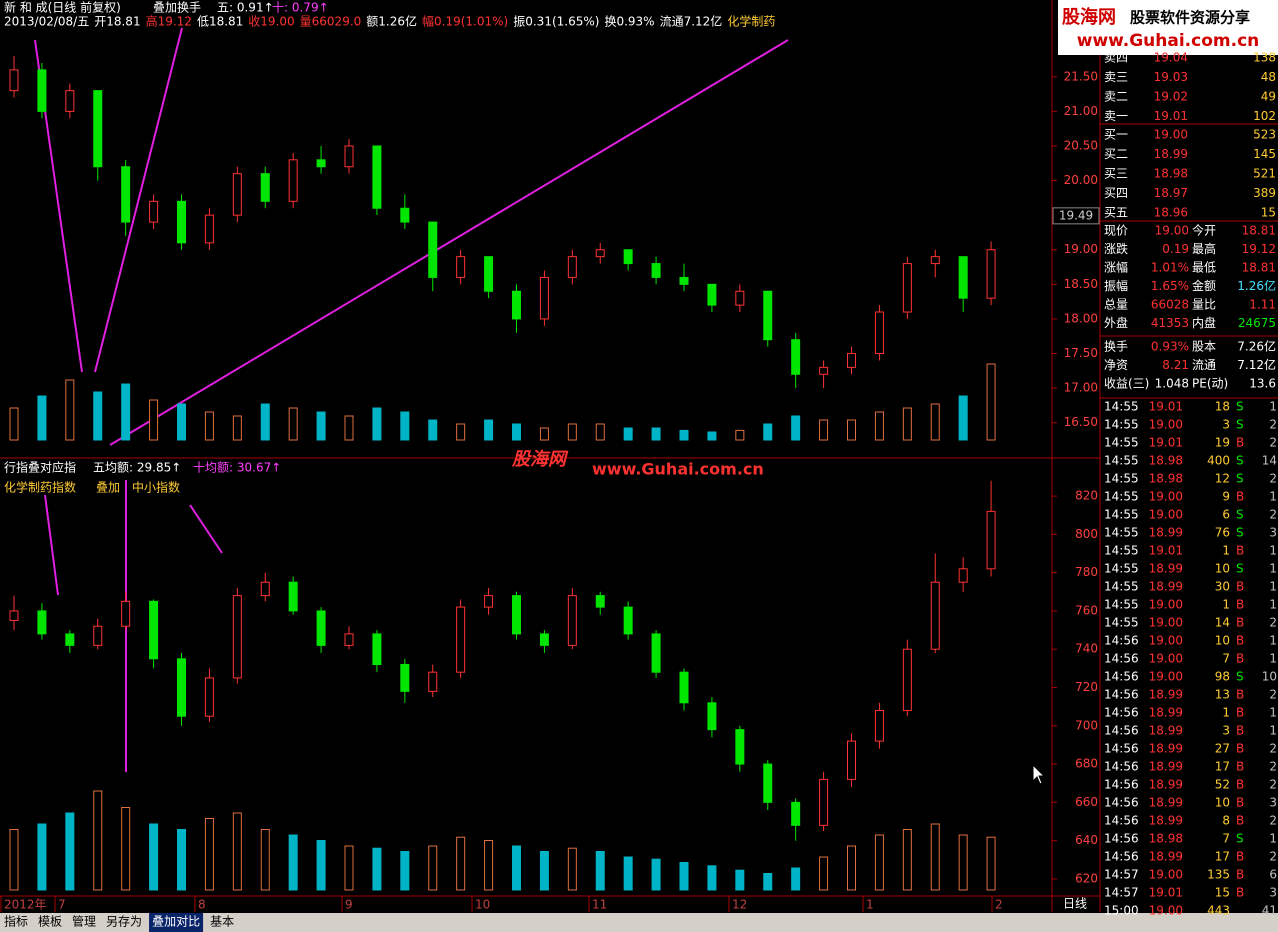  What do you see at coordinates (137, 468) in the screenshot?
I see `index-ma5: 五均额: 29.85↑` at bounding box center [137, 468].